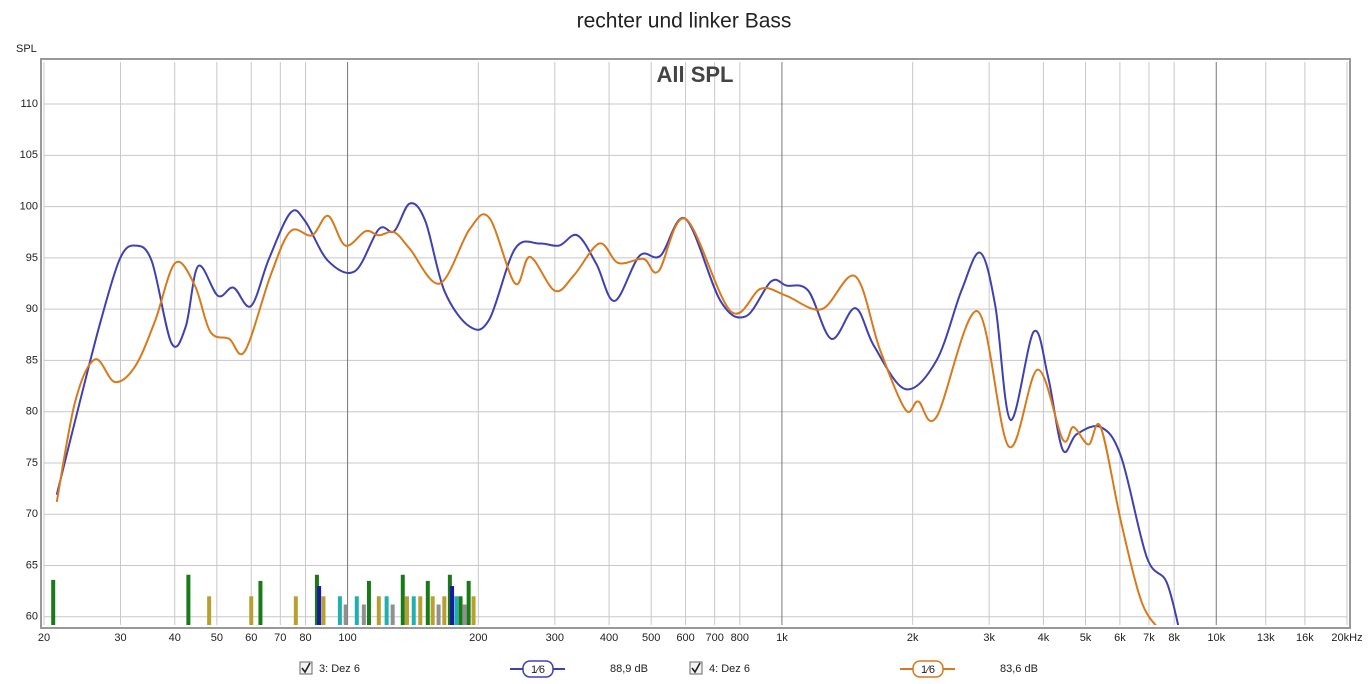 The image size is (1369, 684). What do you see at coordinates (1216, 638) in the screenshot?
I see `x-tick-label: 10k` at bounding box center [1216, 638].